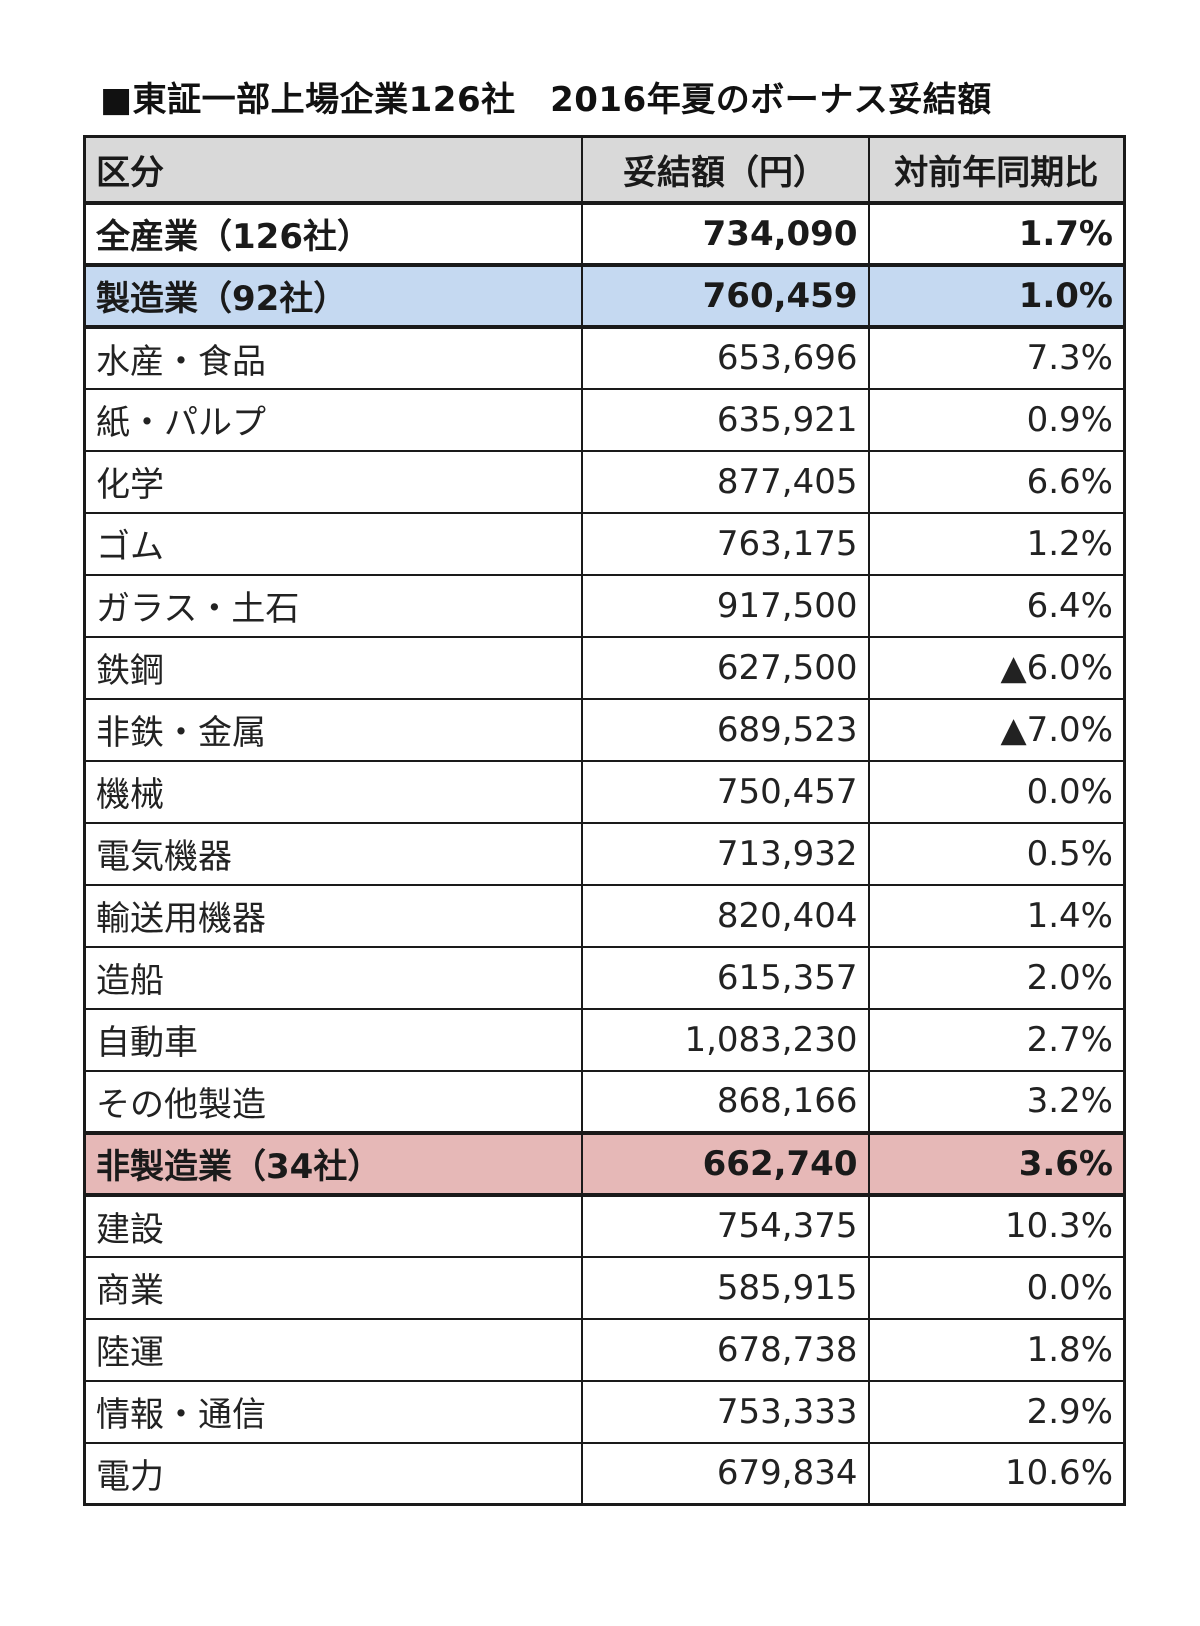  I want to click on amount-cell: 713,932, so click(725, 853).